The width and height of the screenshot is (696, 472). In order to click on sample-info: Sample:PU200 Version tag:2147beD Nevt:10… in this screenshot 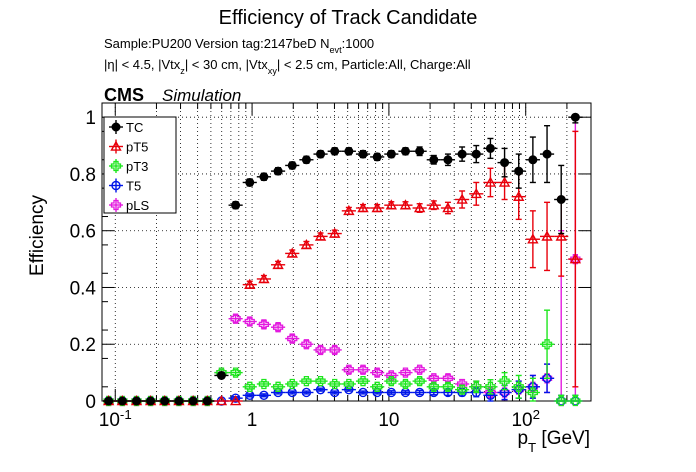, I will do `click(239, 45)`.